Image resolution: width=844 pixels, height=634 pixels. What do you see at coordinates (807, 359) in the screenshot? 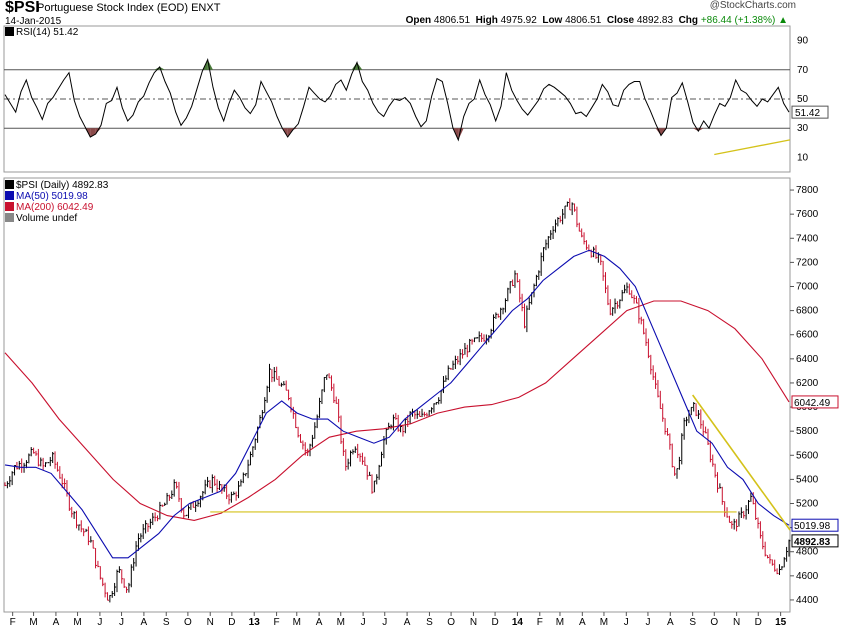
I see `price-tick-label: 6400` at bounding box center [807, 359].